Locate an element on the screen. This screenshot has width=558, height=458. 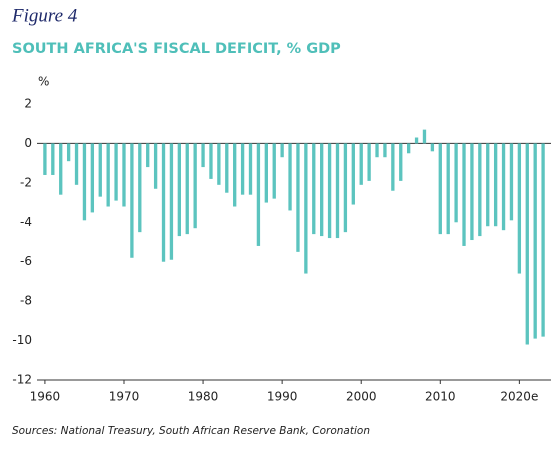
y-tick-label: -8 is located at coordinates (26, 301).